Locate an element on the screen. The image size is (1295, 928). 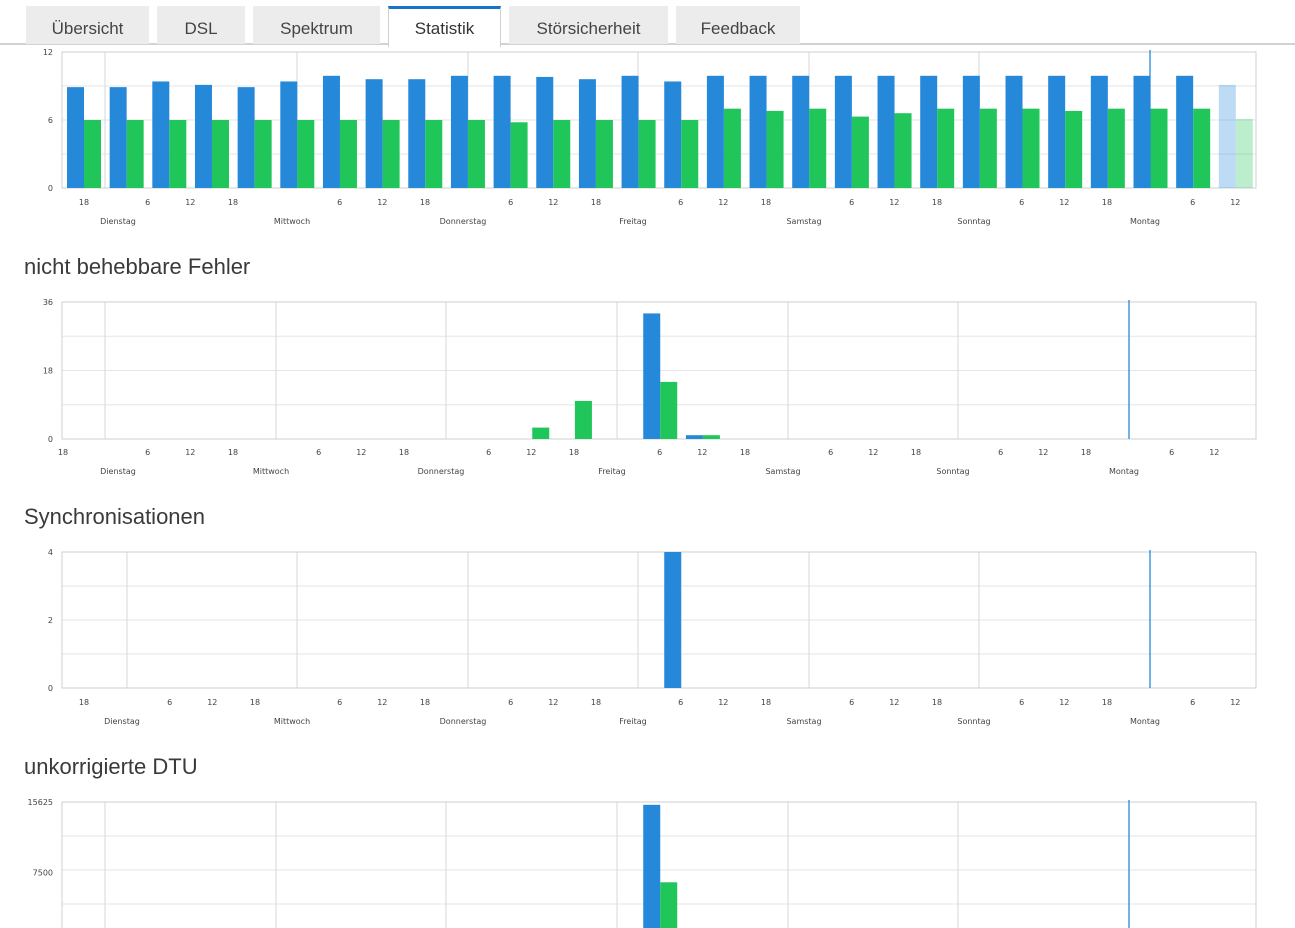
tab-spektrum: Spektrum is located at coordinates (316, 25).